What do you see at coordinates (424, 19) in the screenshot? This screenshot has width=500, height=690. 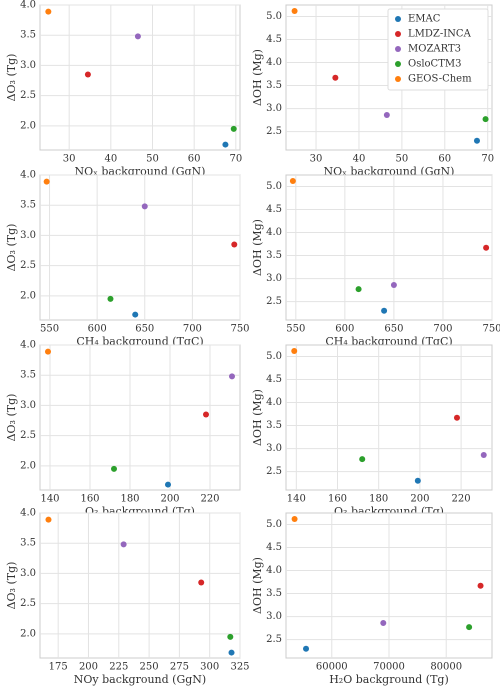 I see `legend-label: EMAC` at bounding box center [424, 19].